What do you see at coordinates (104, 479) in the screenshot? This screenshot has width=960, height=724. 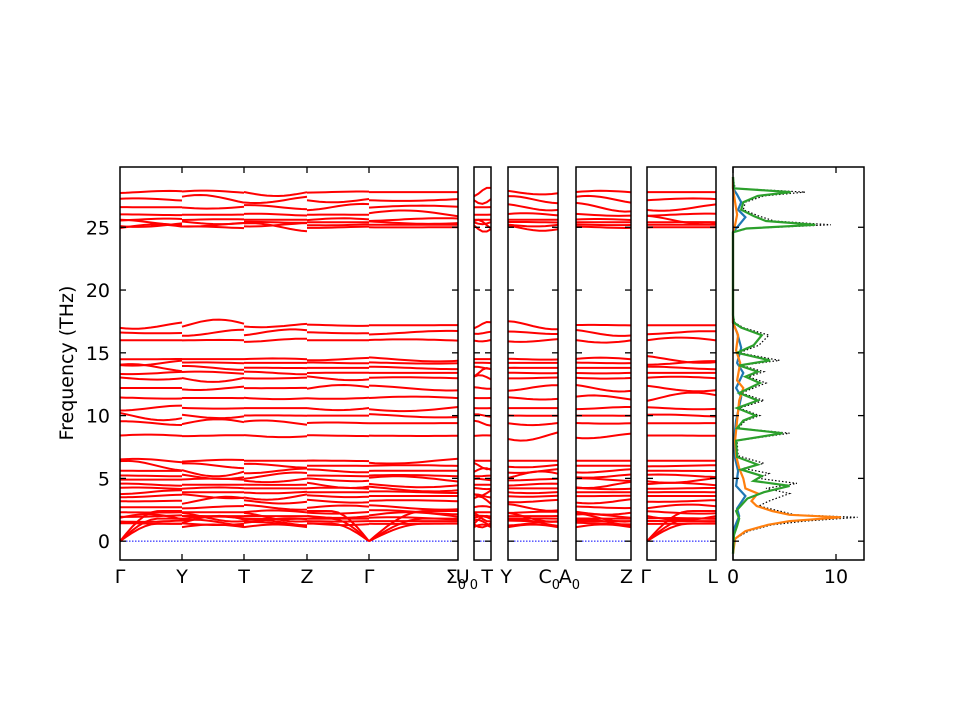 I see `y-tick-label: 5` at bounding box center [104, 479].